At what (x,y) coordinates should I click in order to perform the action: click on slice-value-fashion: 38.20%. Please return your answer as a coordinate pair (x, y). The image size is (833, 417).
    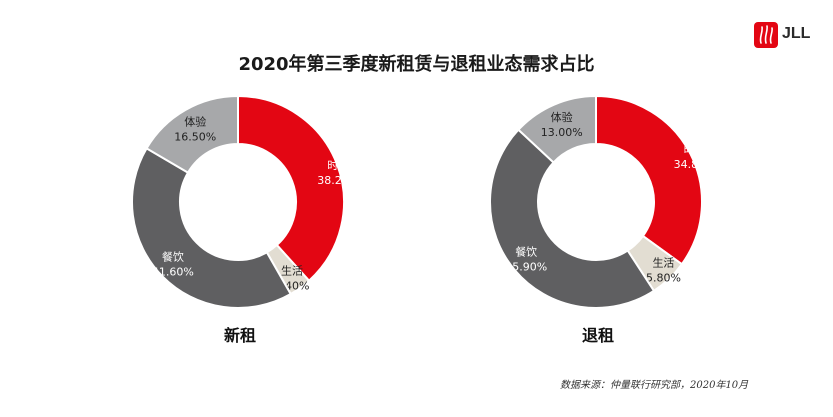
    Looking at the image, I should click on (338, 180).